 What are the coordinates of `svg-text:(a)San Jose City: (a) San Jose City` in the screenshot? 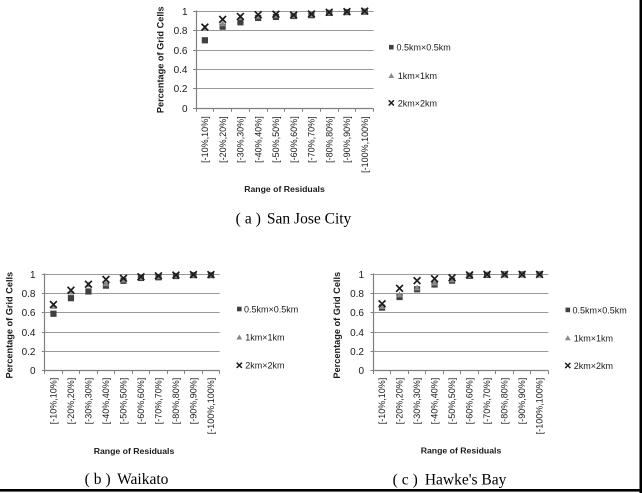 It's located at (294, 218).